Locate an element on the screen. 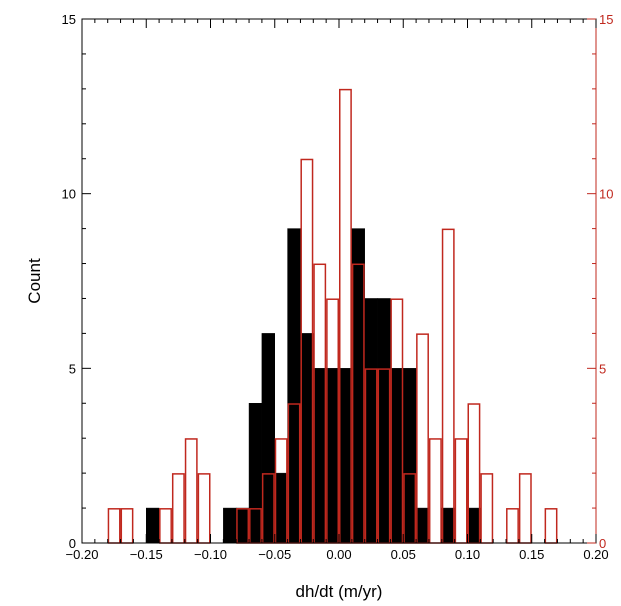  x-tick-label-3: −0.05 is located at coordinates (274, 554).